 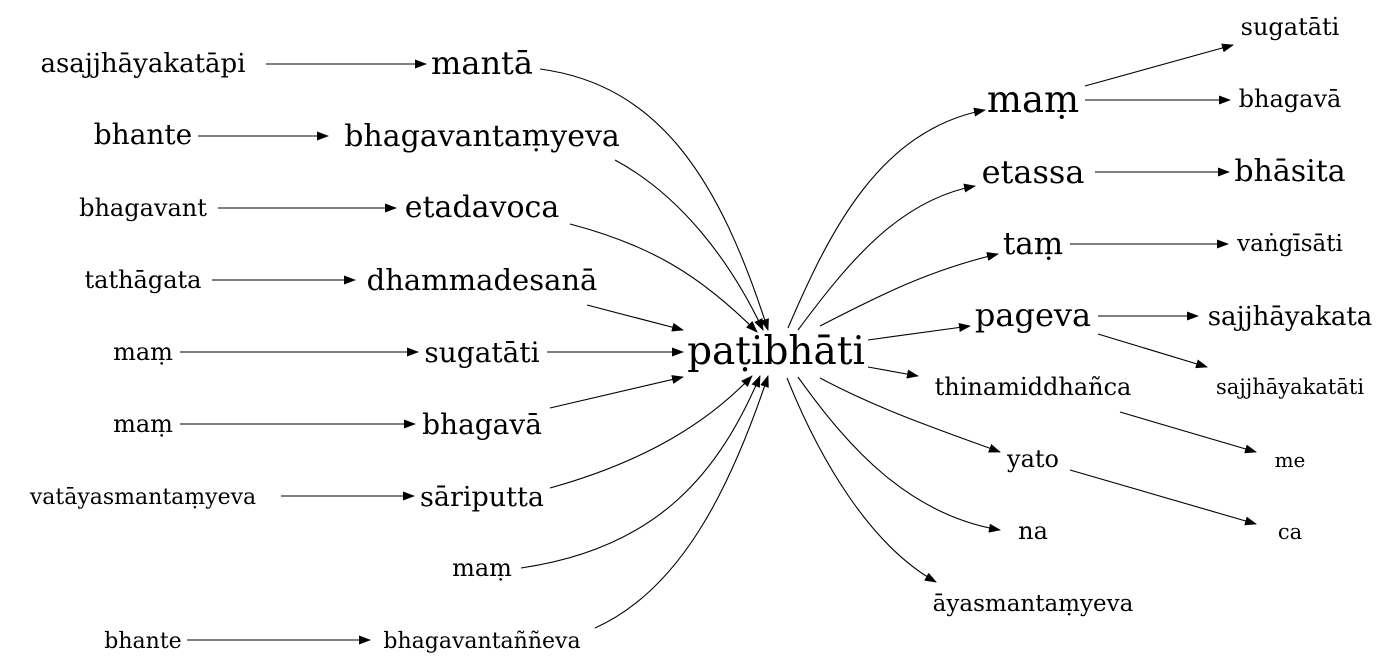 What do you see at coordinates (482, 207) in the screenshot?
I see `node-left-target: etadavoca` at bounding box center [482, 207].